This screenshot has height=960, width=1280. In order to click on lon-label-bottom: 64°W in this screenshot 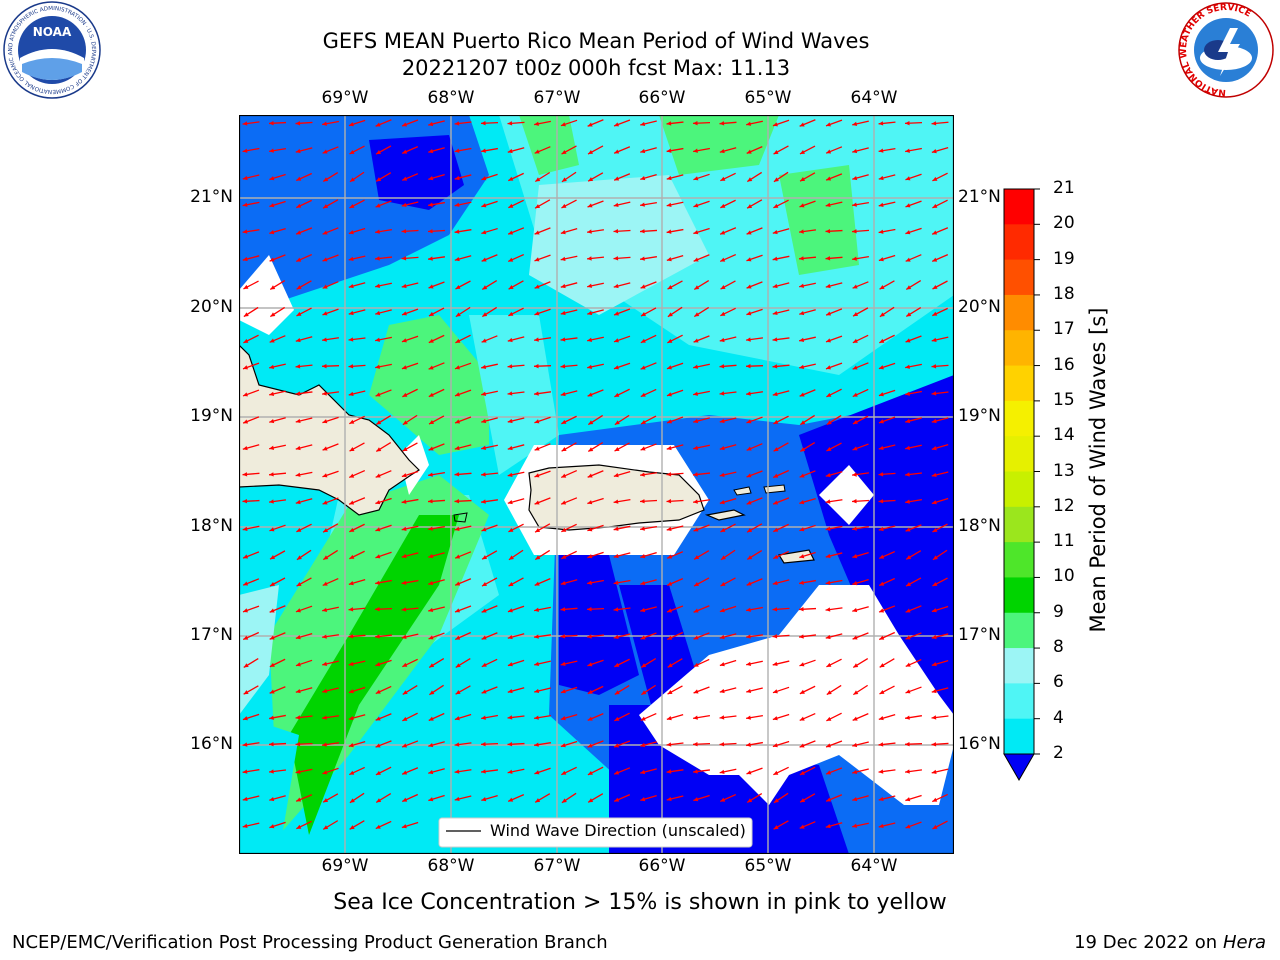, I will do `click(874, 866)`.